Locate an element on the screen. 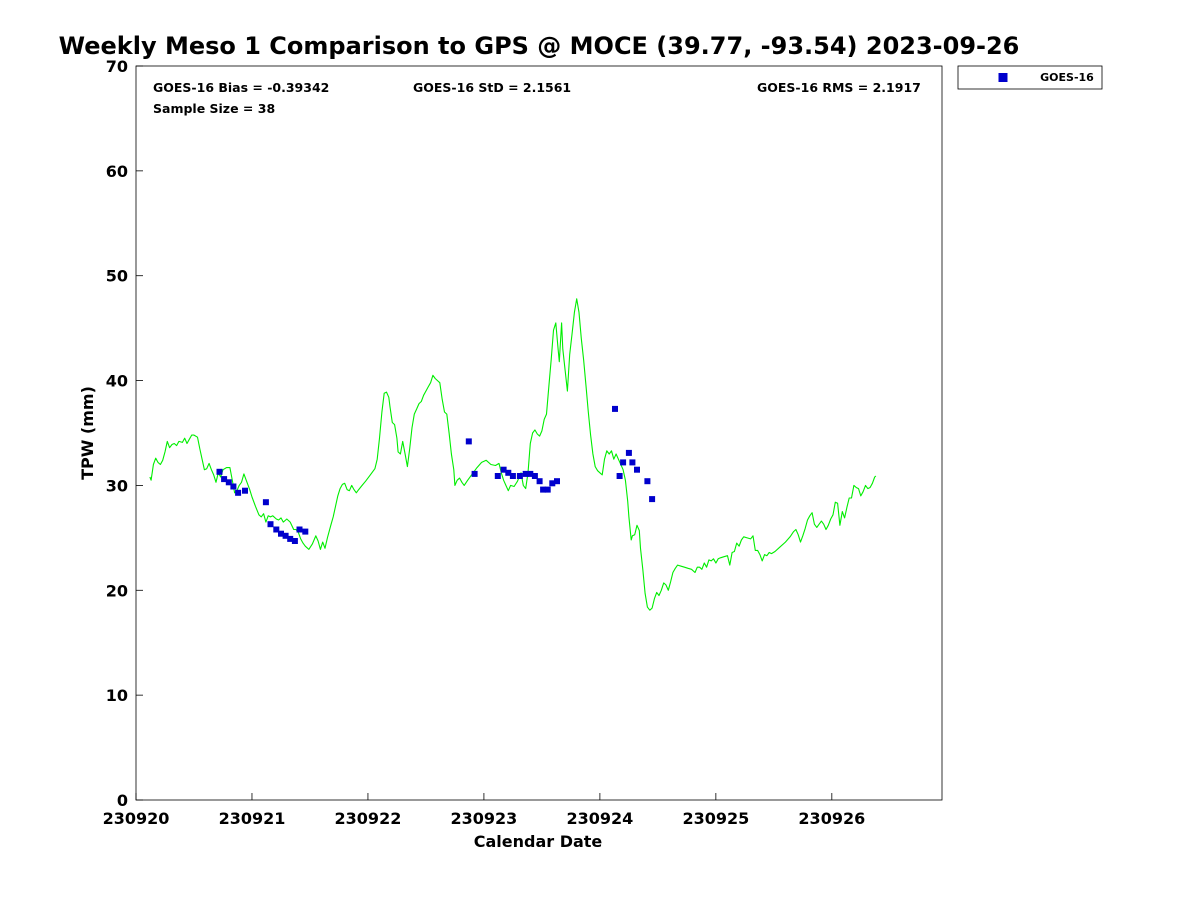  legend-label: GOES-16 is located at coordinates (1067, 77).